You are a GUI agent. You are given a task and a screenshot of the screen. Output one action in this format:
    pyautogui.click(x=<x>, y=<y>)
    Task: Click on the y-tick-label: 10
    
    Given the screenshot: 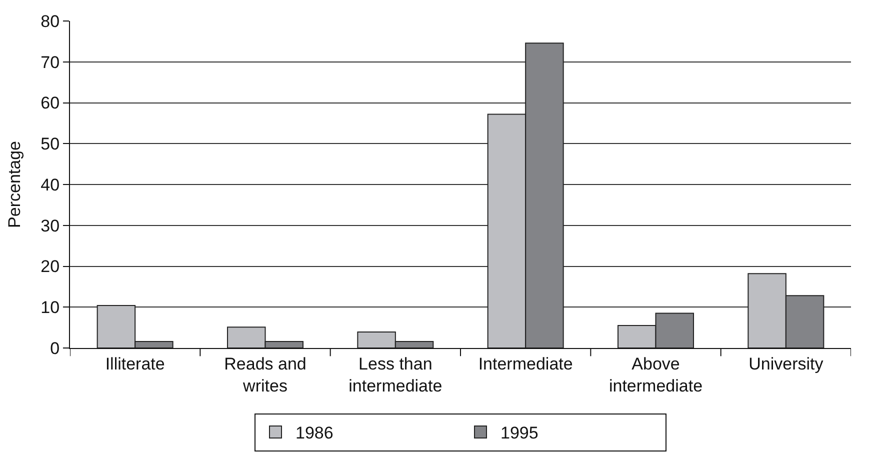 What is the action you would take?
    pyautogui.click(x=50, y=308)
    